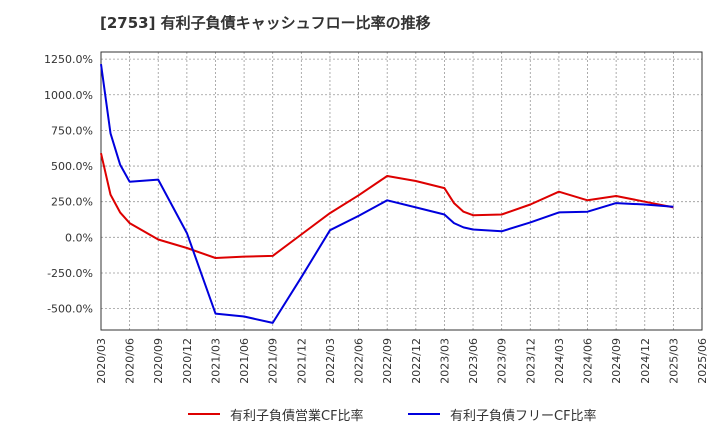  Describe the element at coordinates (130, 361) in the screenshot. I see `x-tick-label: 2020/06` at that location.